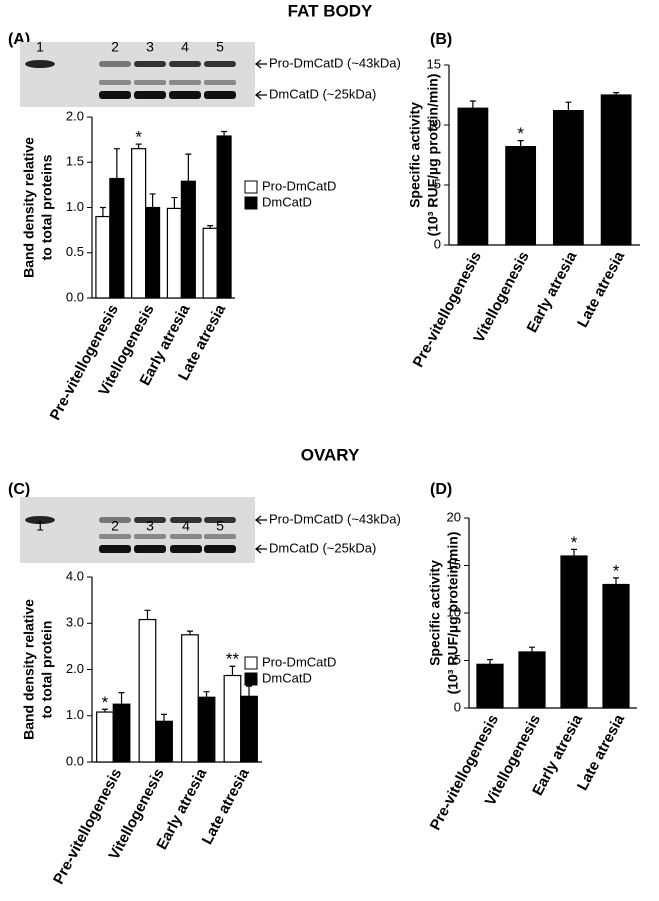 This screenshot has height=901, width=659. Describe the element at coordinates (186, 526) in the screenshot. I see `lane-number: 4` at that location.